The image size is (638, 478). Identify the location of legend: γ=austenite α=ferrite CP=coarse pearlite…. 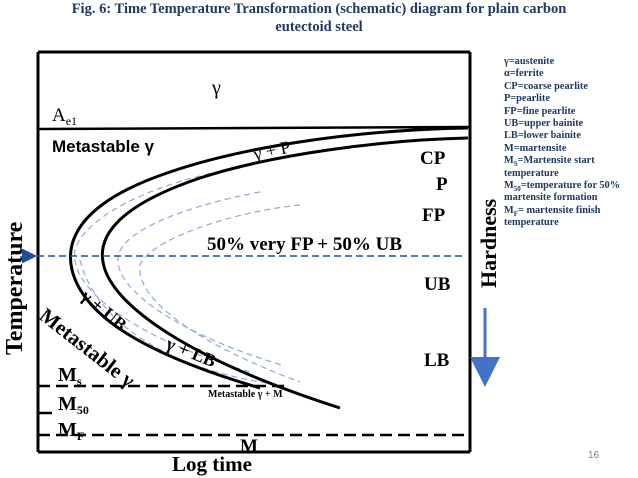
(570, 143).